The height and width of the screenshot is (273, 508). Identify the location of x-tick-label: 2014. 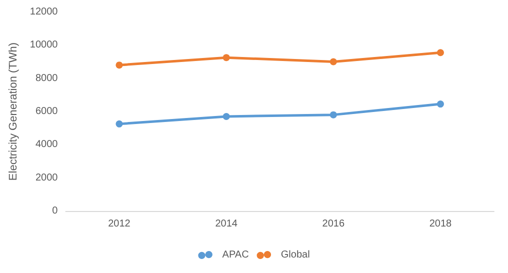
(226, 224).